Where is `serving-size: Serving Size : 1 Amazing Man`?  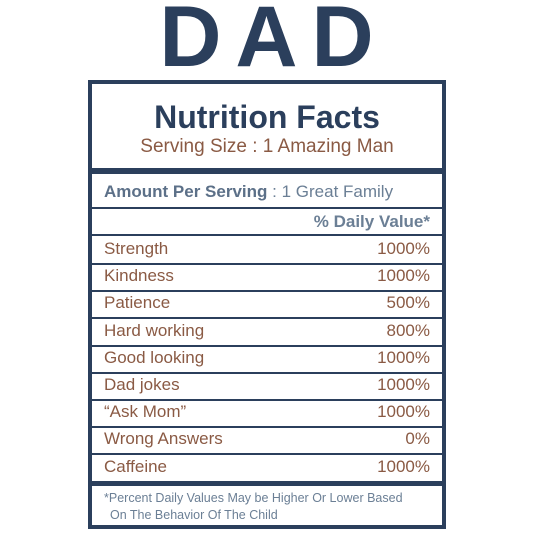 serving-size: Serving Size : 1 Amazing Man is located at coordinates (267, 146).